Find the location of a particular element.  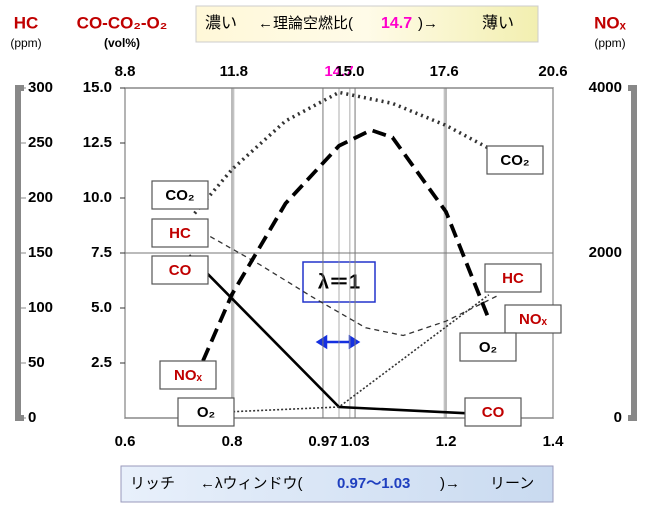

x2-tick-label: 20.6 is located at coordinates (552, 71).